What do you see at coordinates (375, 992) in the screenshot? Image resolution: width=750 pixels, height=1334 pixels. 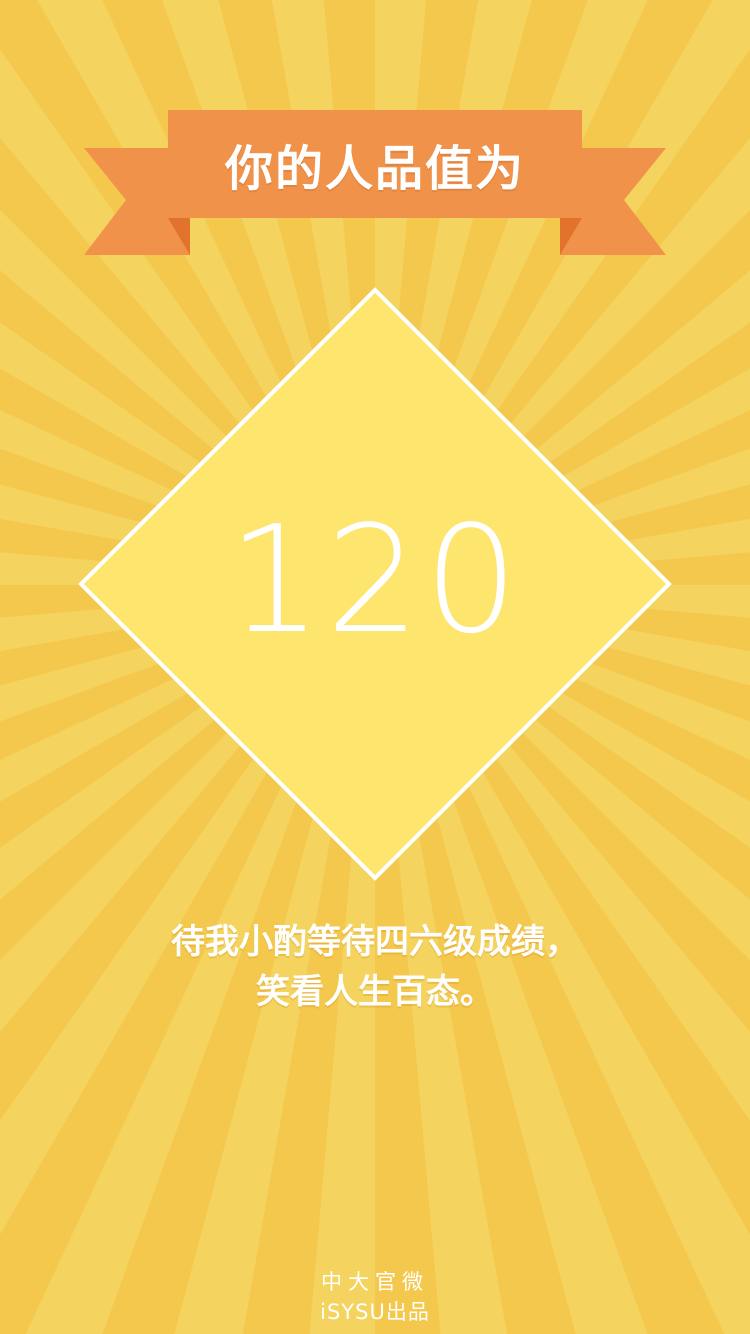 I see `message-line-2: 笑看人生百态。` at bounding box center [375, 992].